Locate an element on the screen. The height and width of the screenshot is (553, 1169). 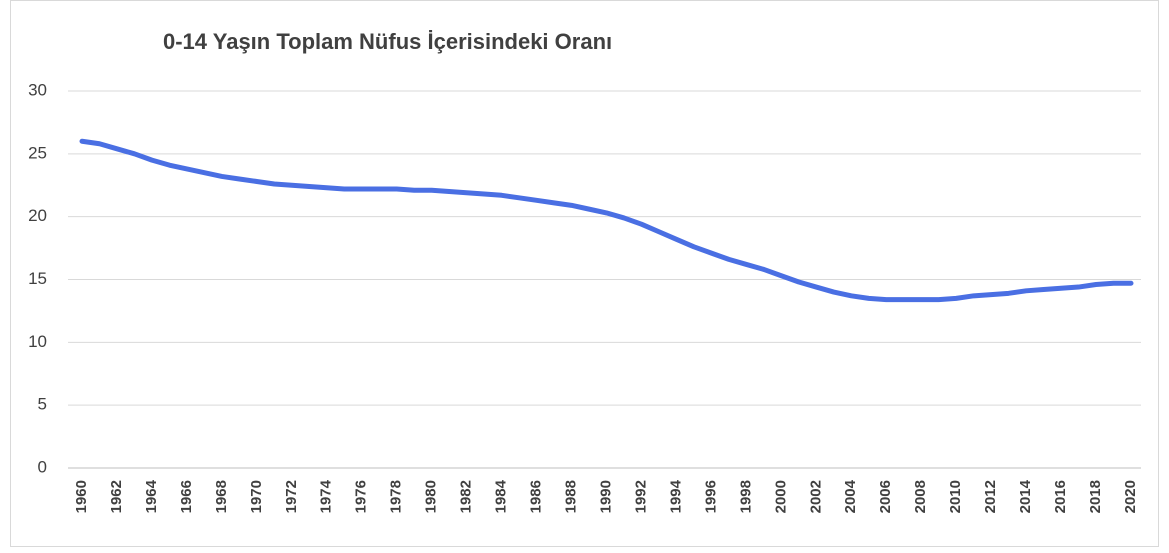
x-tick-label: 1996 is located at coordinates (710, 496).